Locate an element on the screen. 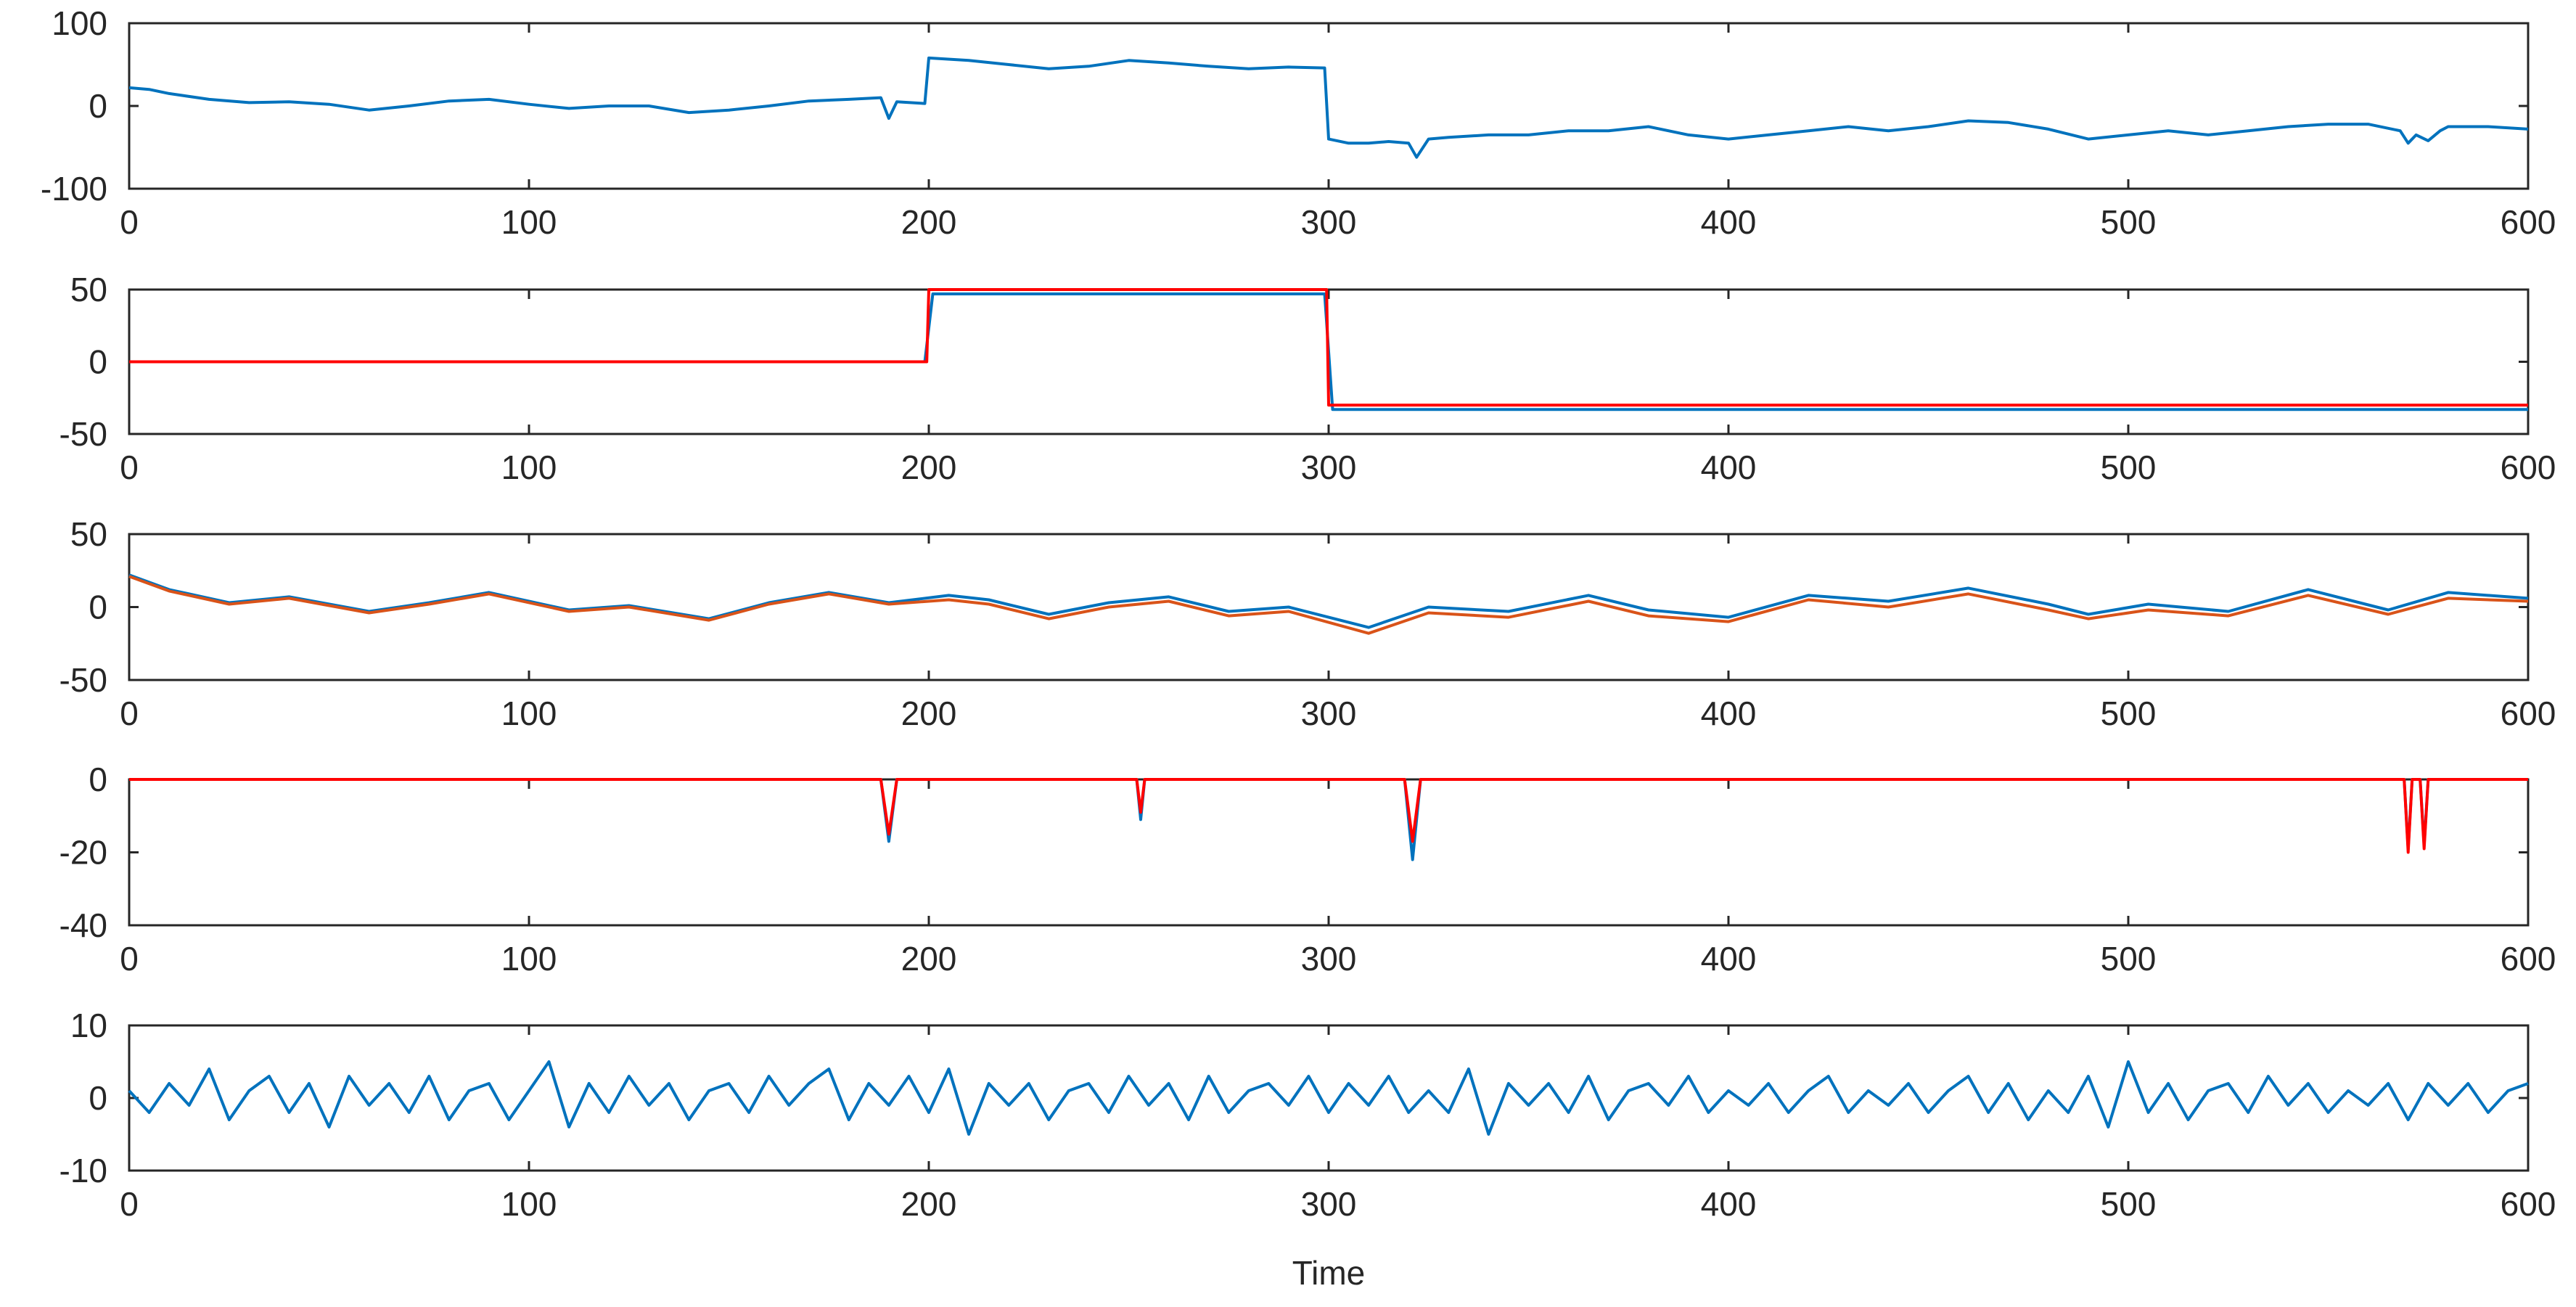 The image size is (2576, 1307). series-line-noise is located at coordinates (1328, 1098).